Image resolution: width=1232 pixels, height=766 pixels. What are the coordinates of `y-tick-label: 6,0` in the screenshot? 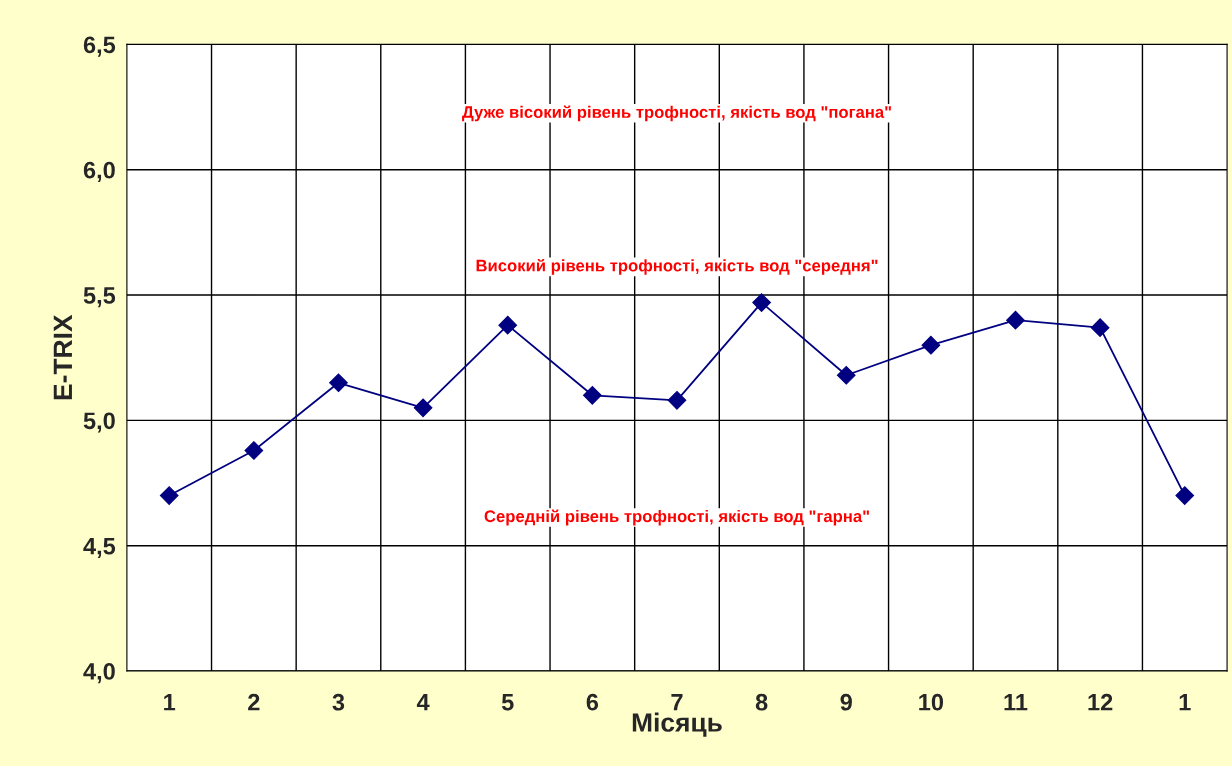 It's located at (99, 171).